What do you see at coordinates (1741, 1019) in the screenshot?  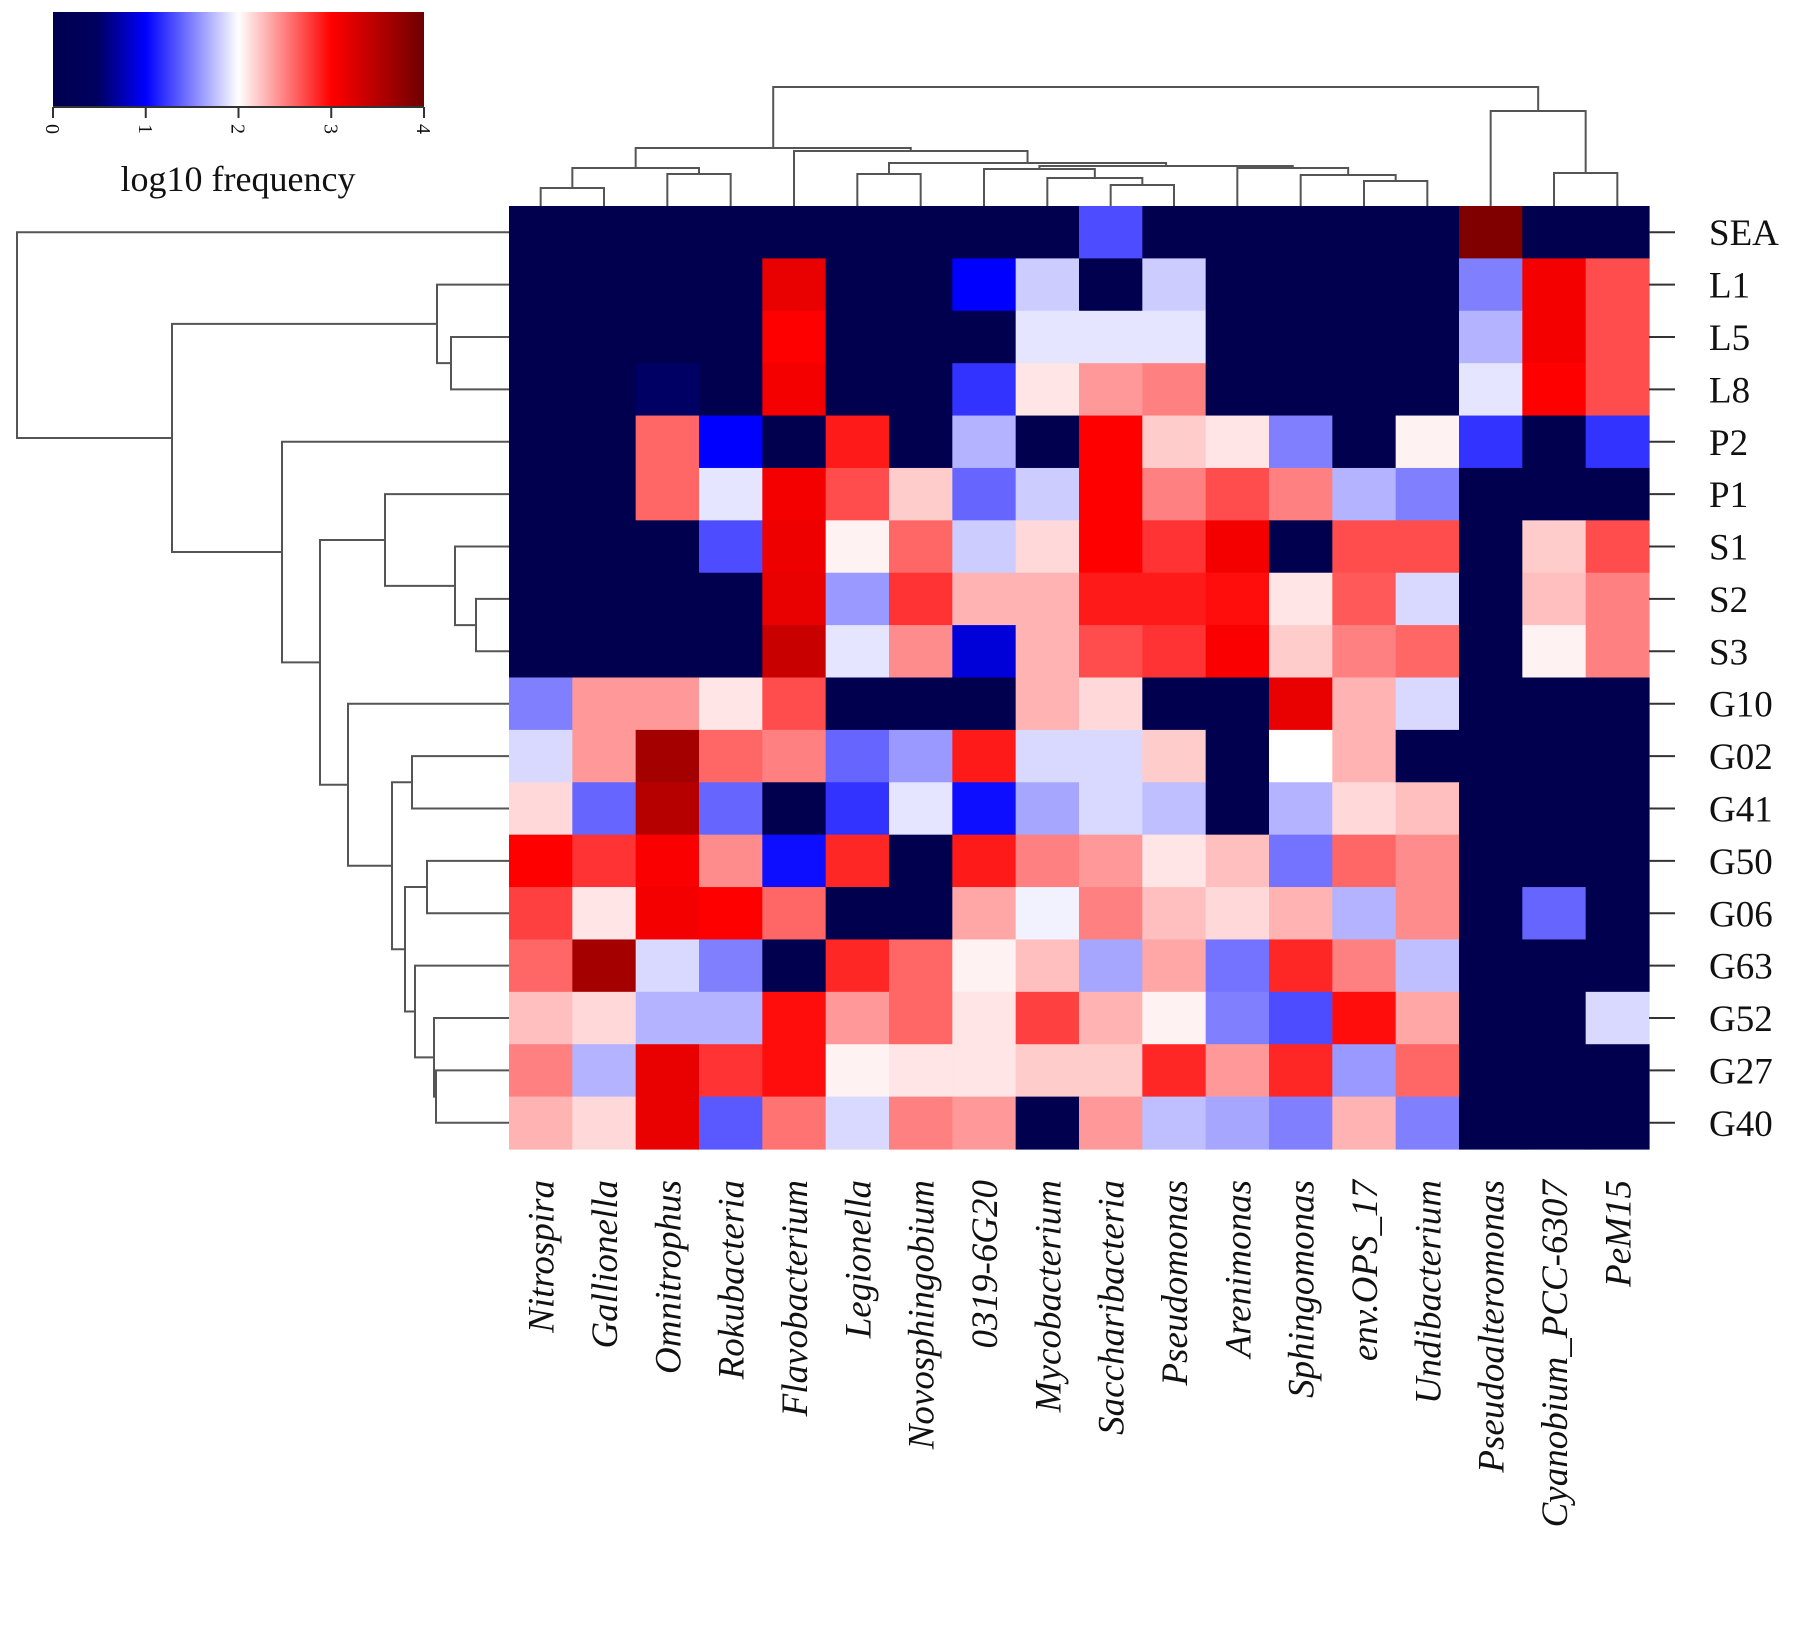 I see `row-label: G52` at bounding box center [1741, 1019].